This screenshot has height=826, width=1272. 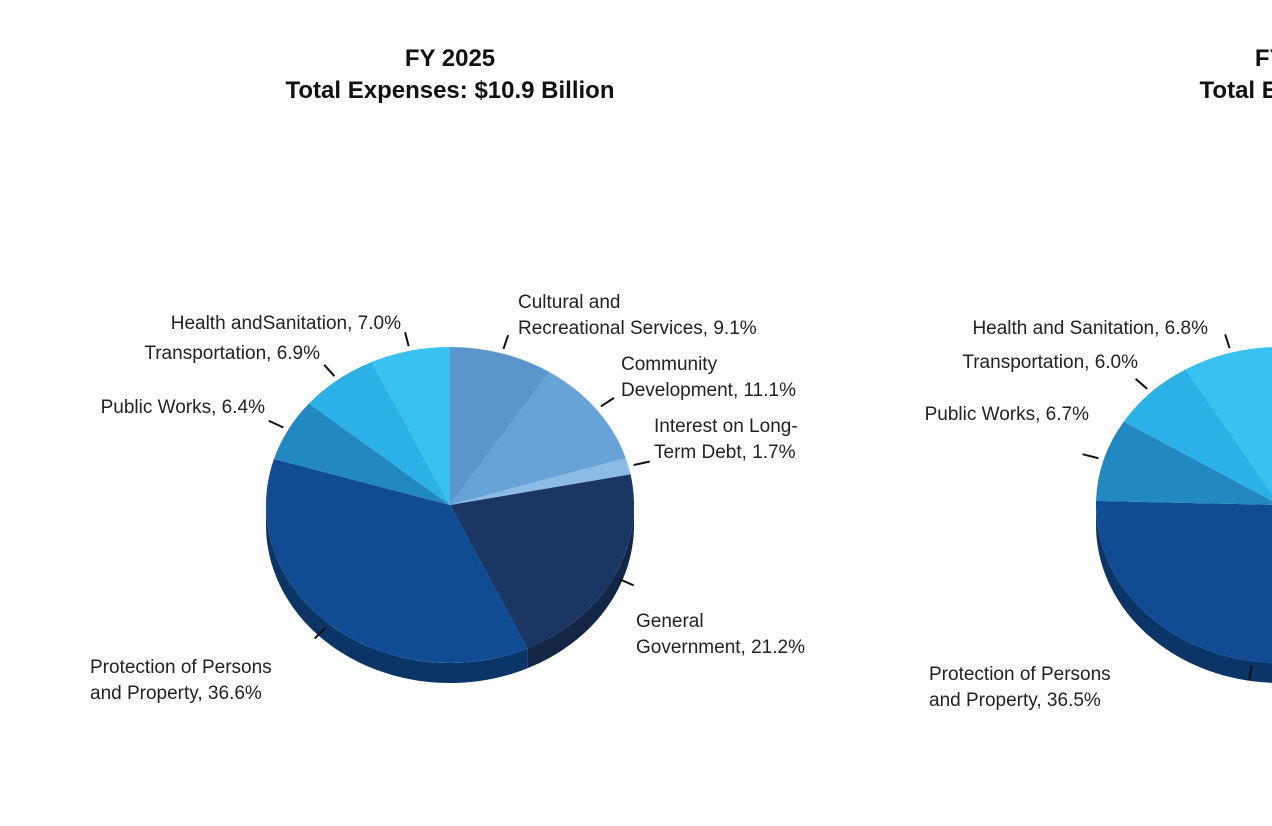 I want to click on slice-label: Public Works, 6.4%, so click(x=183, y=407).